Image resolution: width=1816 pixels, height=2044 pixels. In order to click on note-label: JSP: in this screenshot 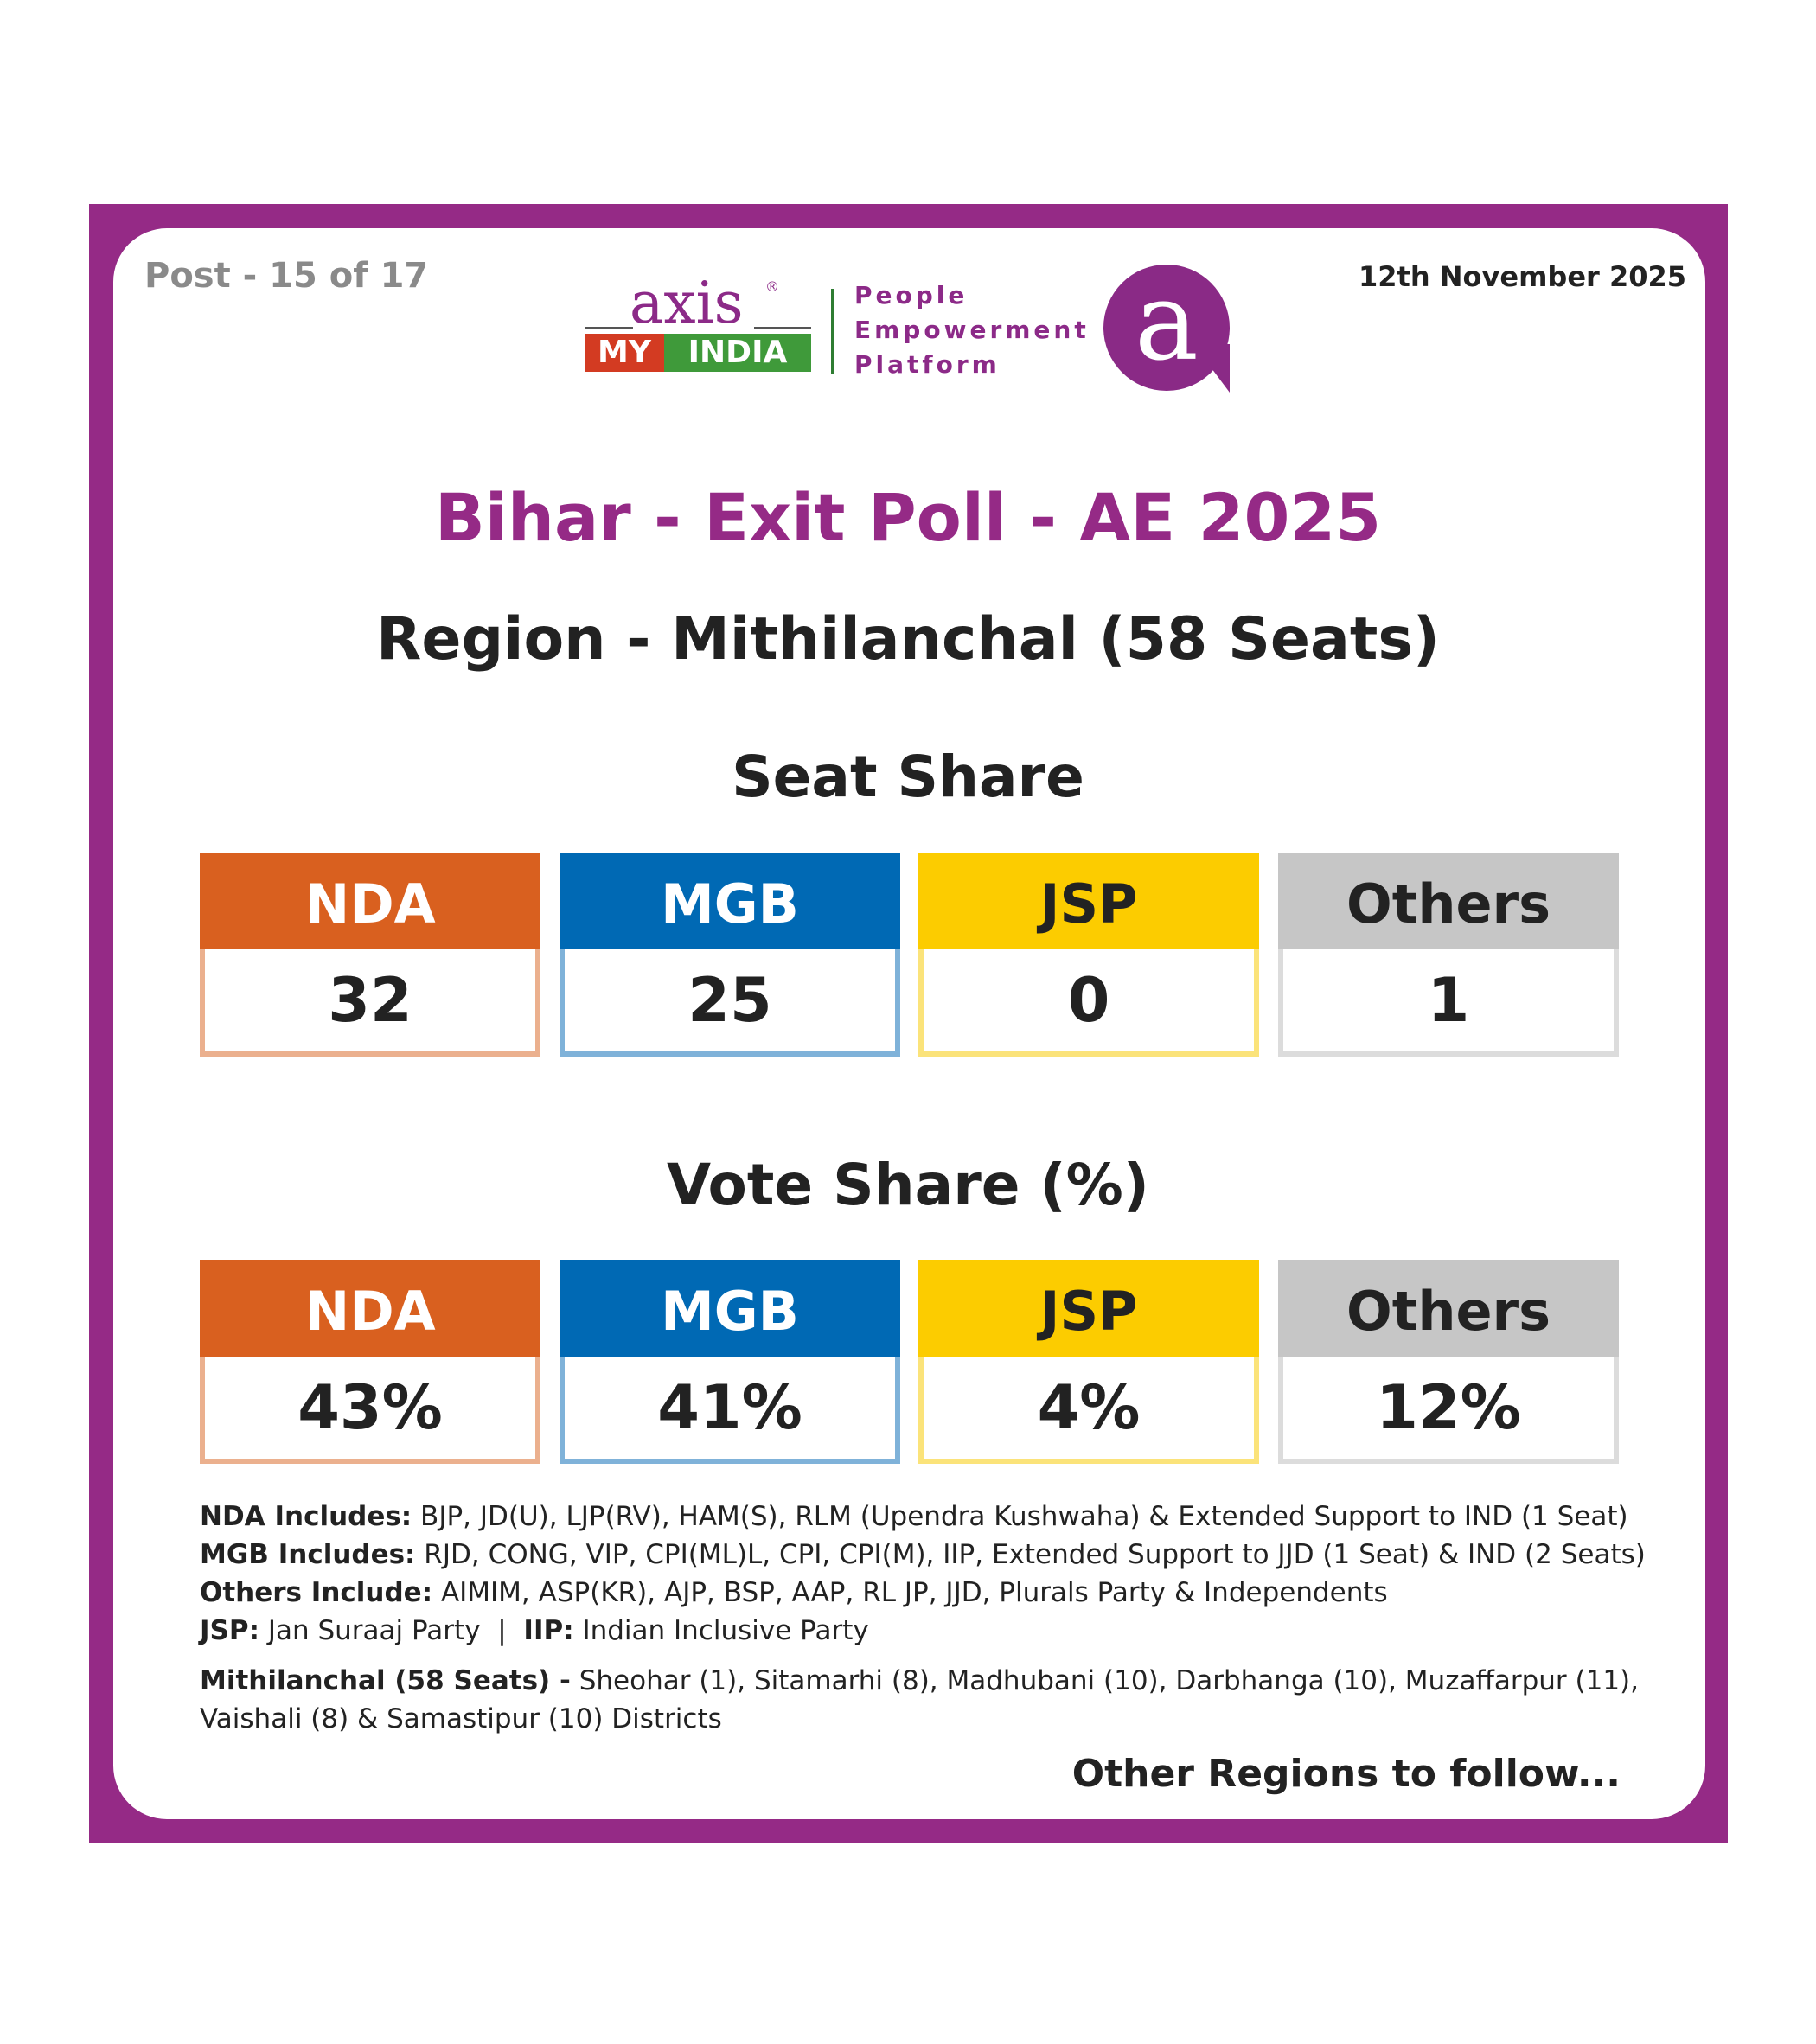, I will do `click(229, 1630)`.